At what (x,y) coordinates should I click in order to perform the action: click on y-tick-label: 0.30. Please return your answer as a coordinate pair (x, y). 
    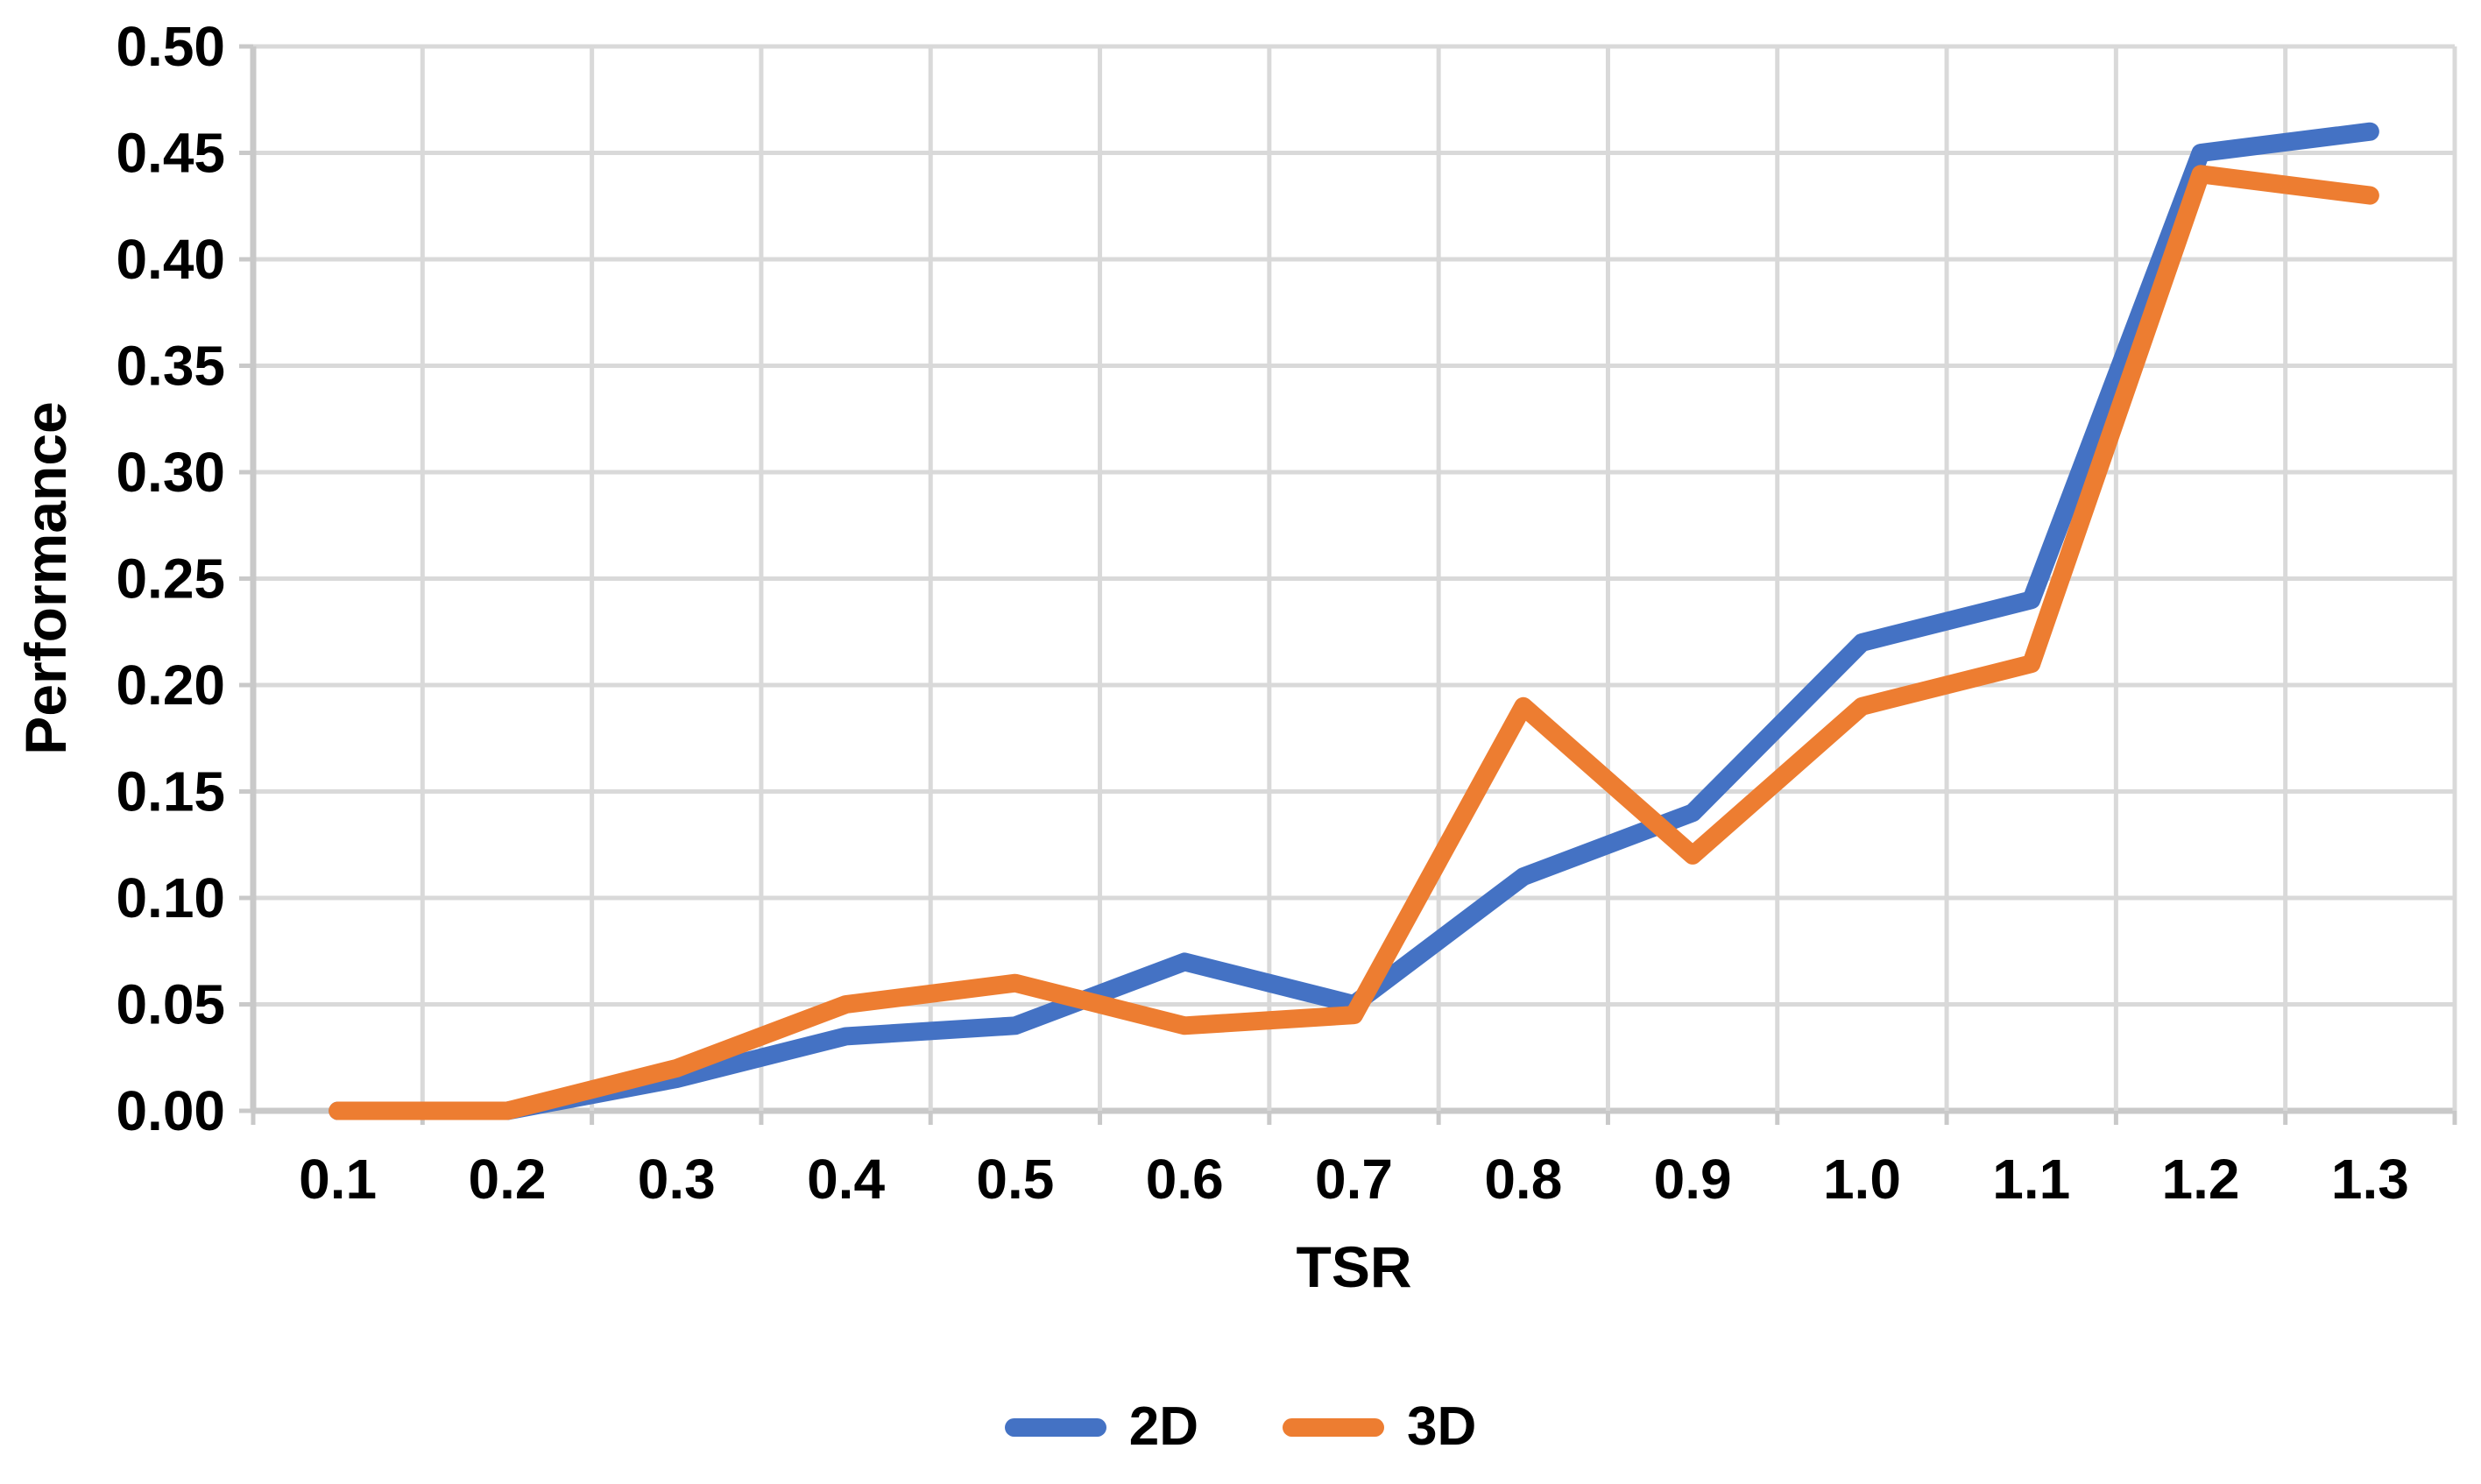
    Looking at the image, I should click on (171, 472).